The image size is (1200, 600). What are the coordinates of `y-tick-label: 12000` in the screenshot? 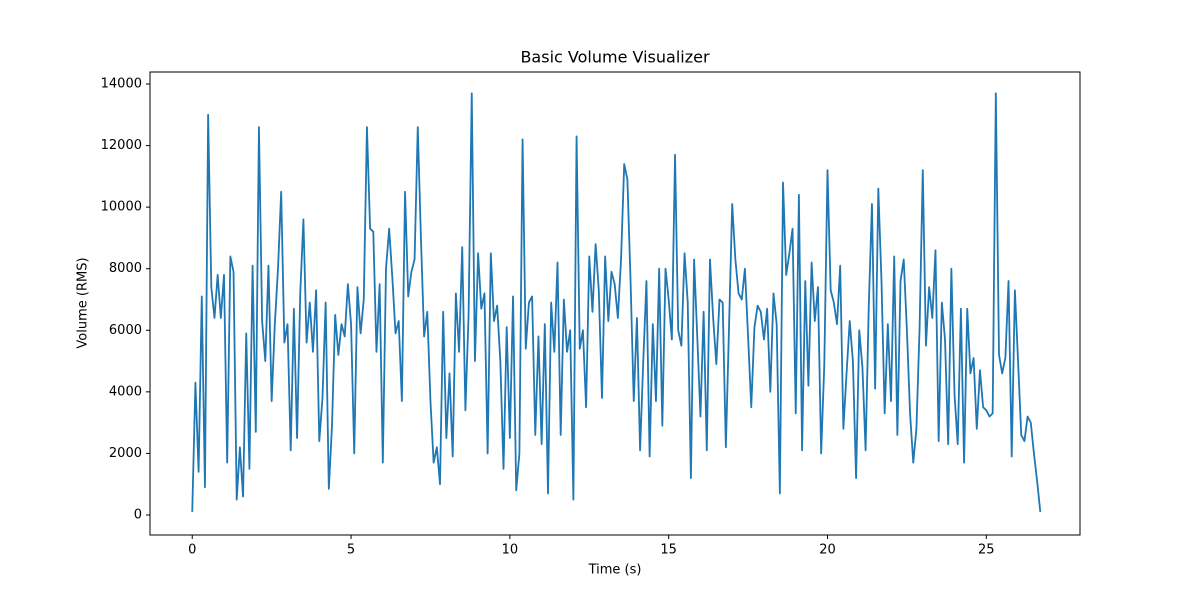 It's located at (121, 145).